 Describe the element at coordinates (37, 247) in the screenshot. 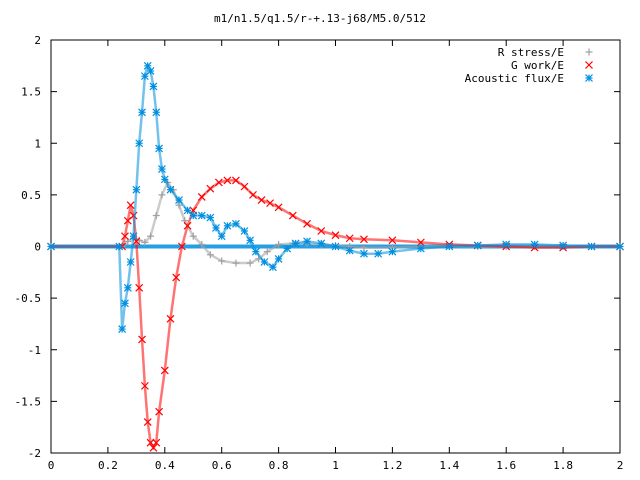

I see `y-tick-label: 0` at that location.